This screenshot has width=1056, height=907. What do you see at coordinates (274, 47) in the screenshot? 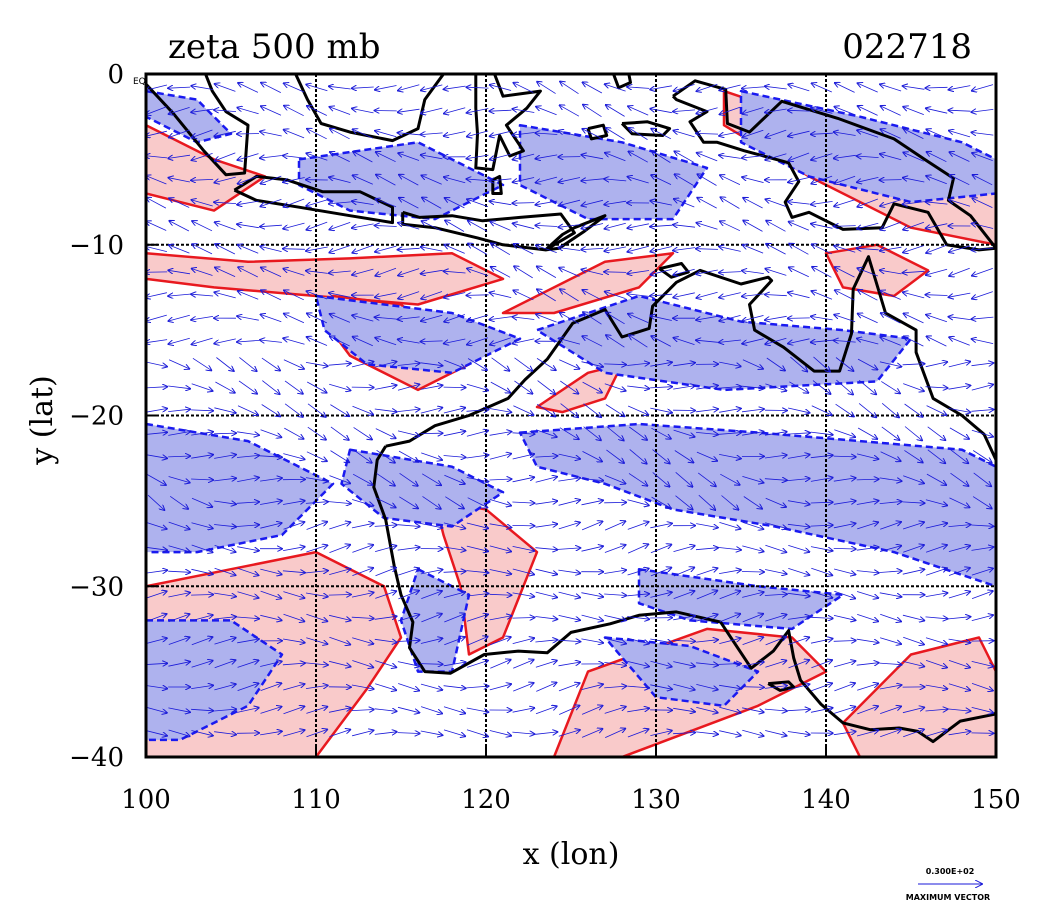
I see `map-title: zeta 500 mb` at bounding box center [274, 47].